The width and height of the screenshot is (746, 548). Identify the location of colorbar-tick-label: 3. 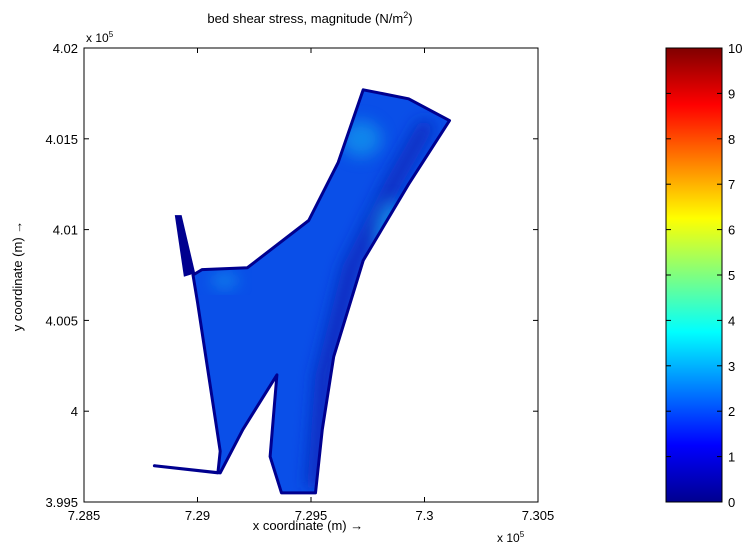
(731, 366).